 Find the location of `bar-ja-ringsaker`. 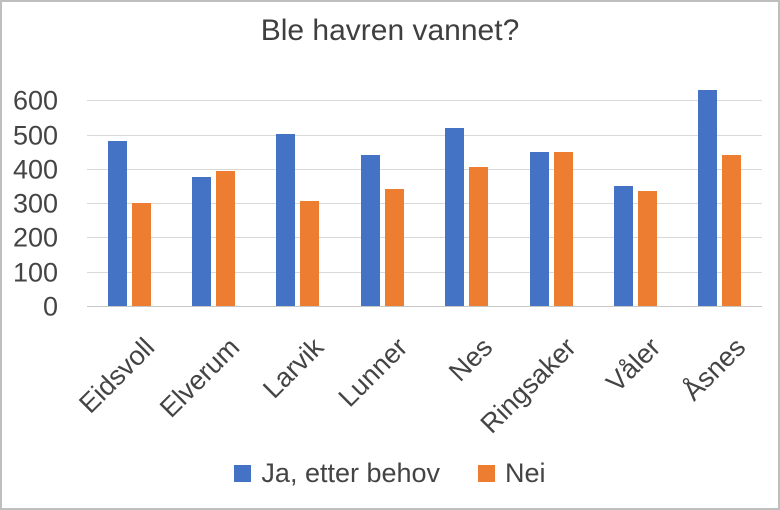

bar-ja-ringsaker is located at coordinates (539, 229).